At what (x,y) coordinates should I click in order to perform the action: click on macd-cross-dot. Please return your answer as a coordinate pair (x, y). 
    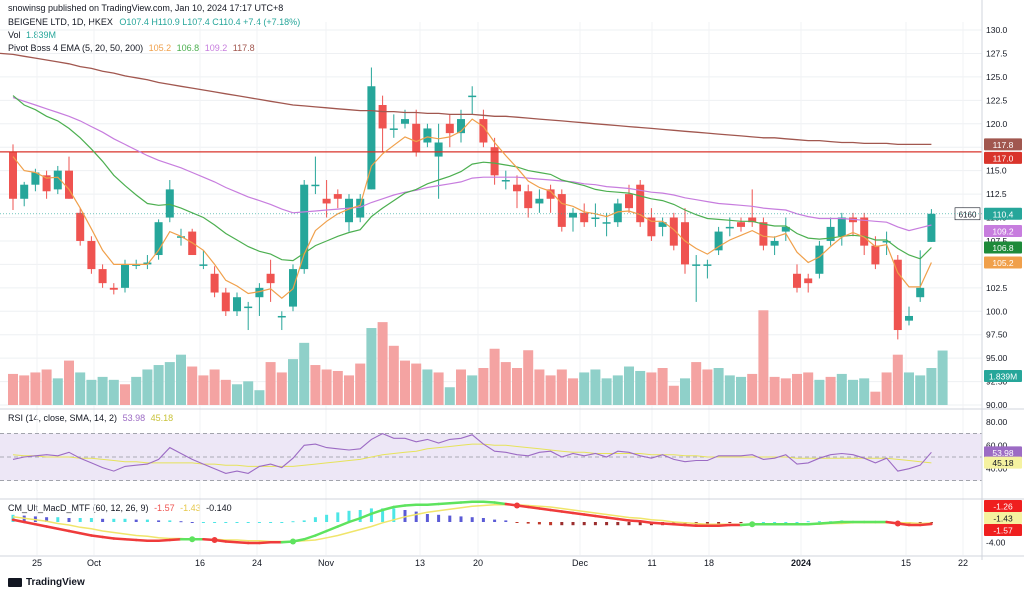
    Looking at the image, I should click on (752, 524).